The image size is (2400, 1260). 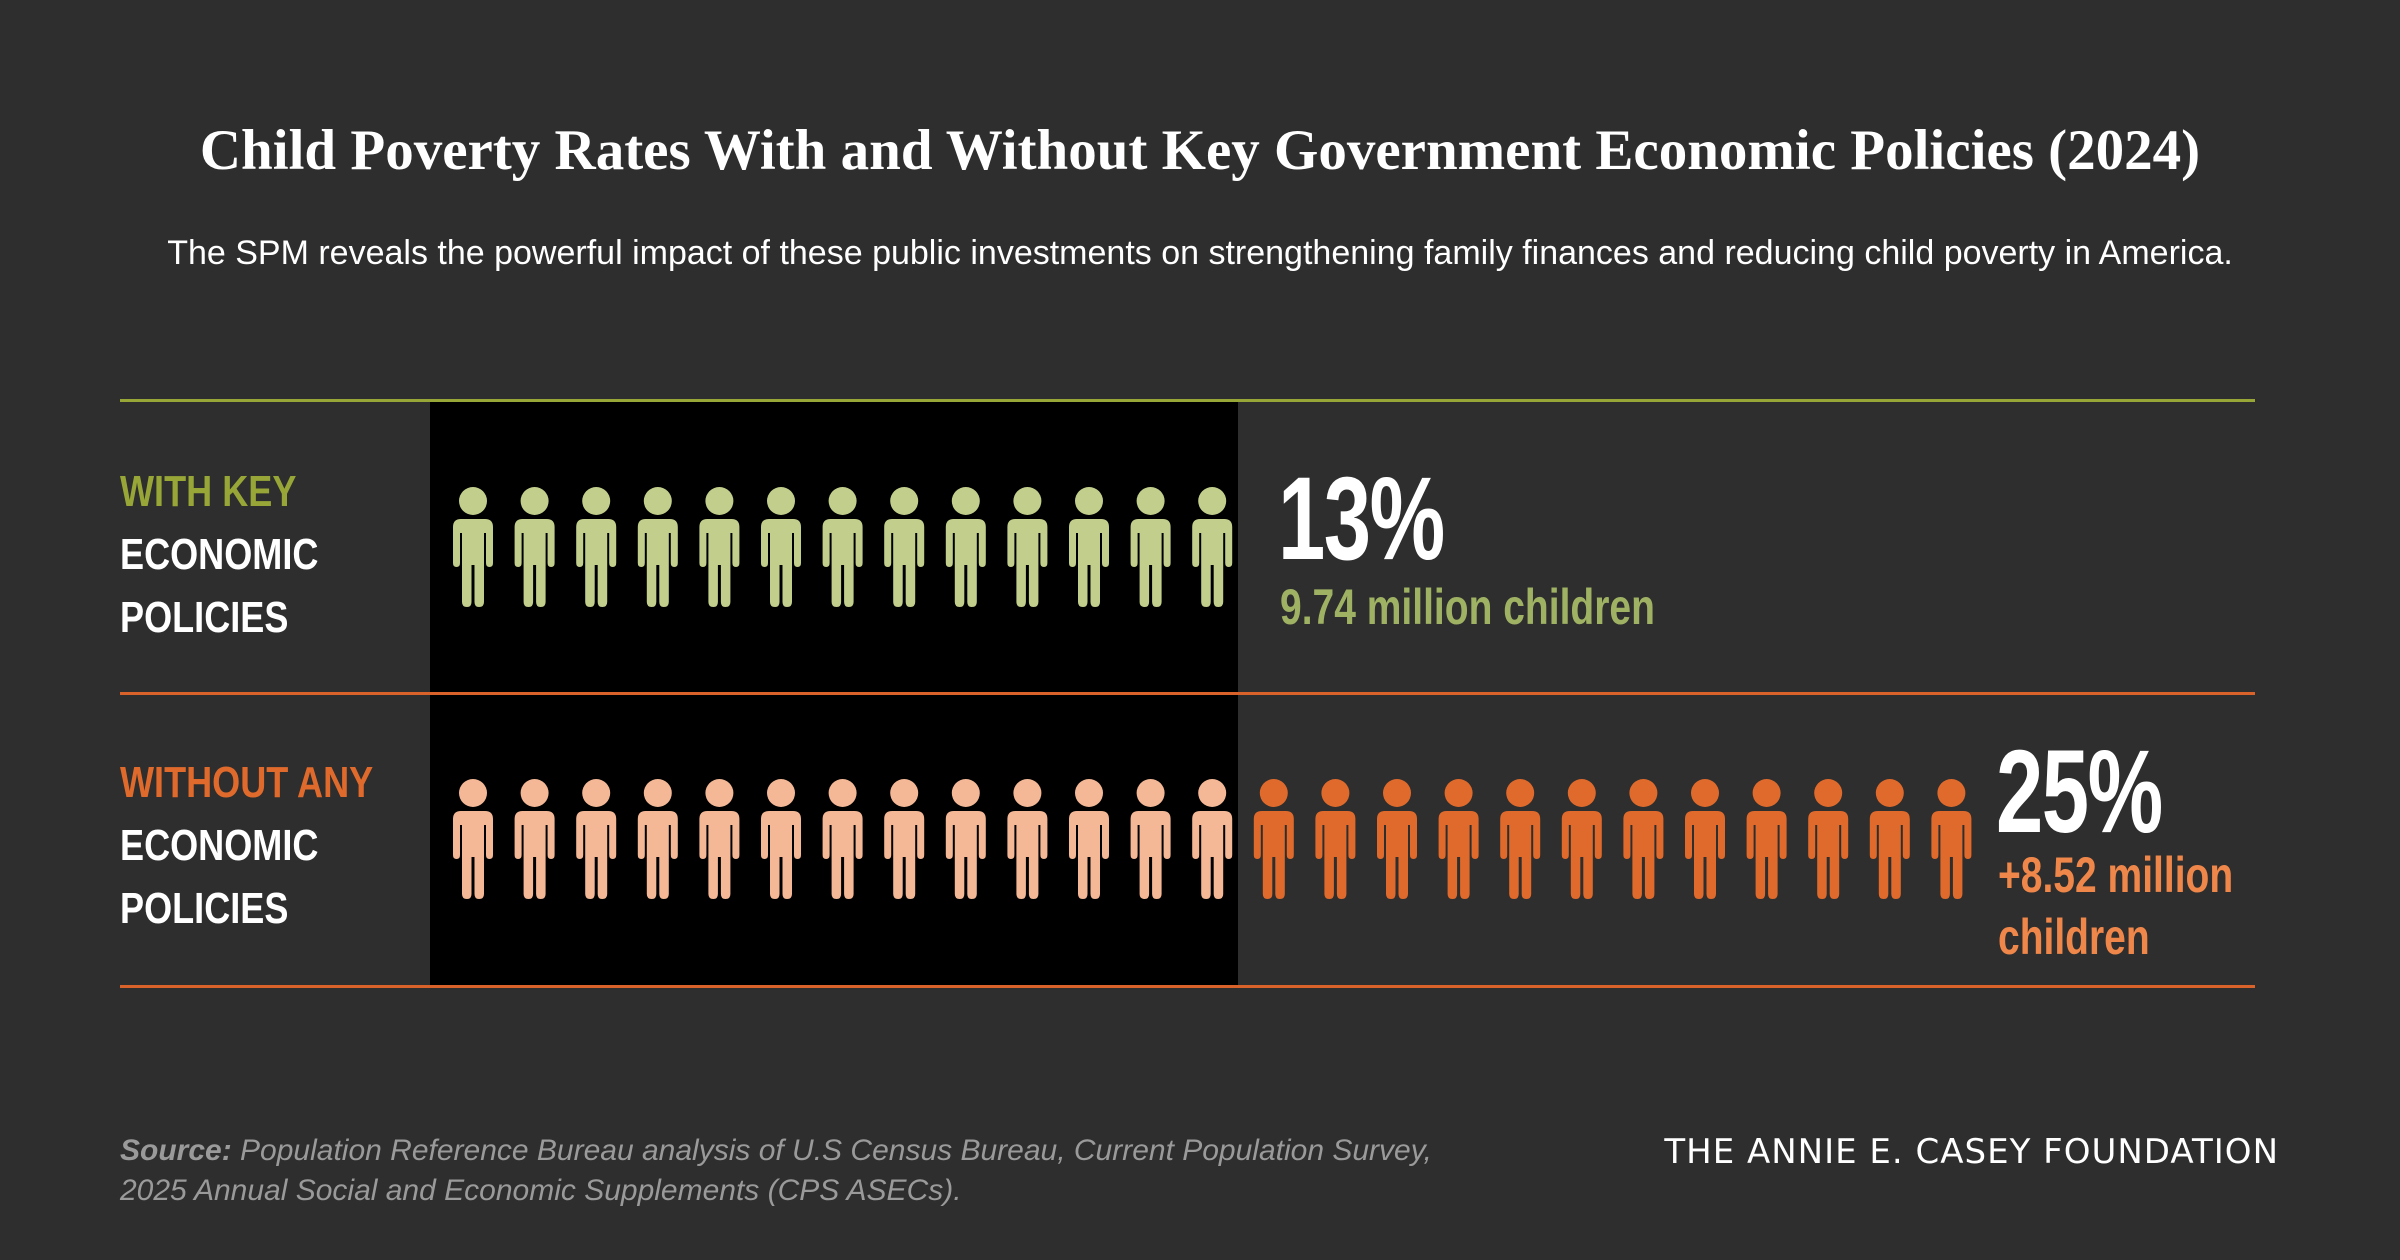 I want to click on with-policies-percent: 13%, so click(x=1361, y=519).